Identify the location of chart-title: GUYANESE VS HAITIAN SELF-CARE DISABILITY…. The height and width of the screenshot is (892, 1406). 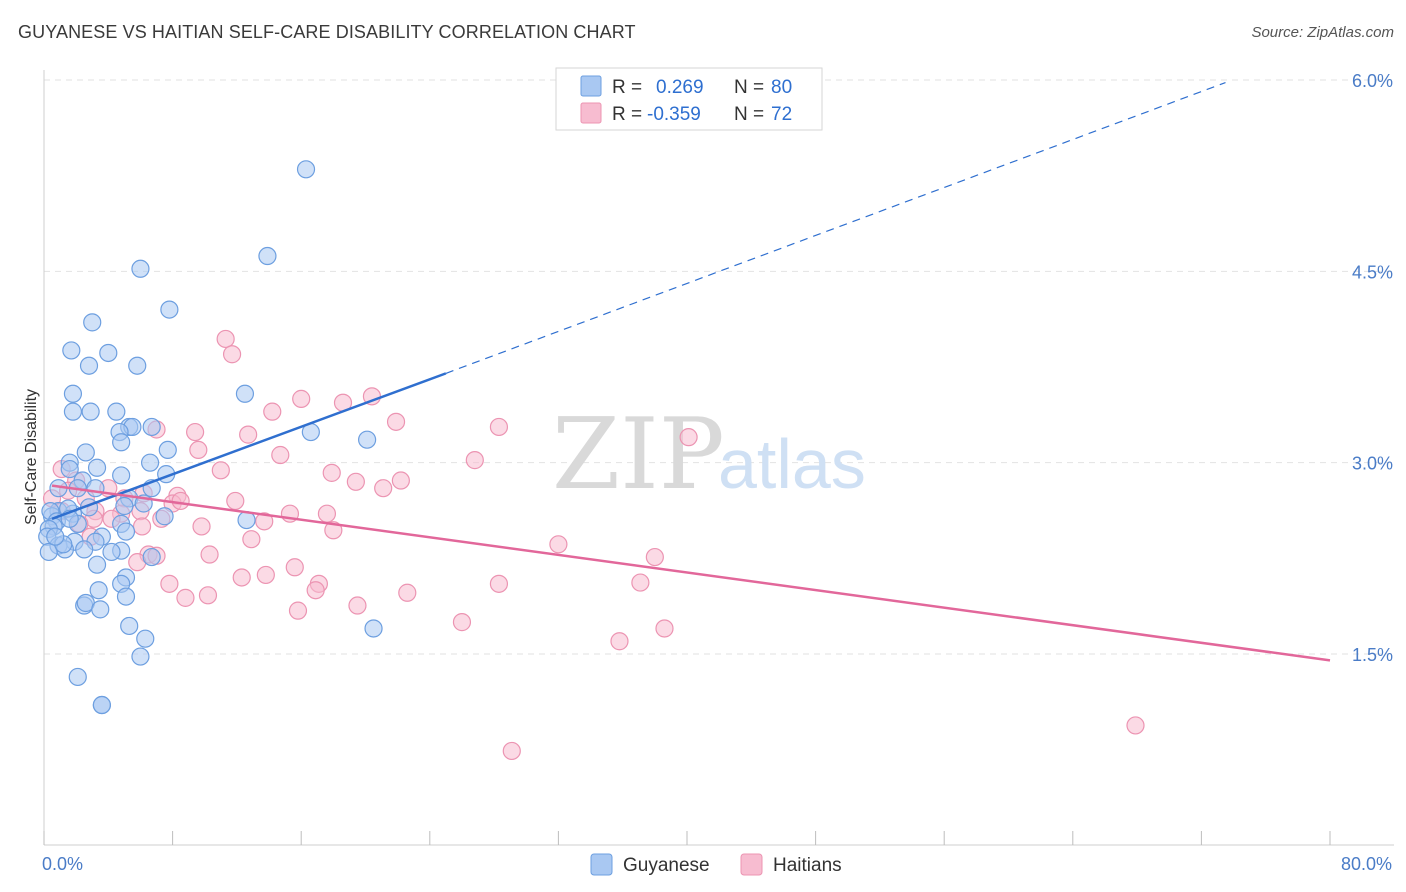
(327, 32).